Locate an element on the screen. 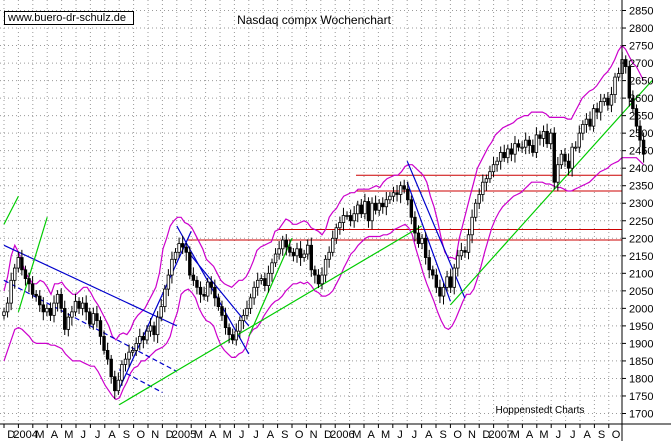 This screenshot has height=441, width=671. y-tick-label: 2850 is located at coordinates (641, 12).